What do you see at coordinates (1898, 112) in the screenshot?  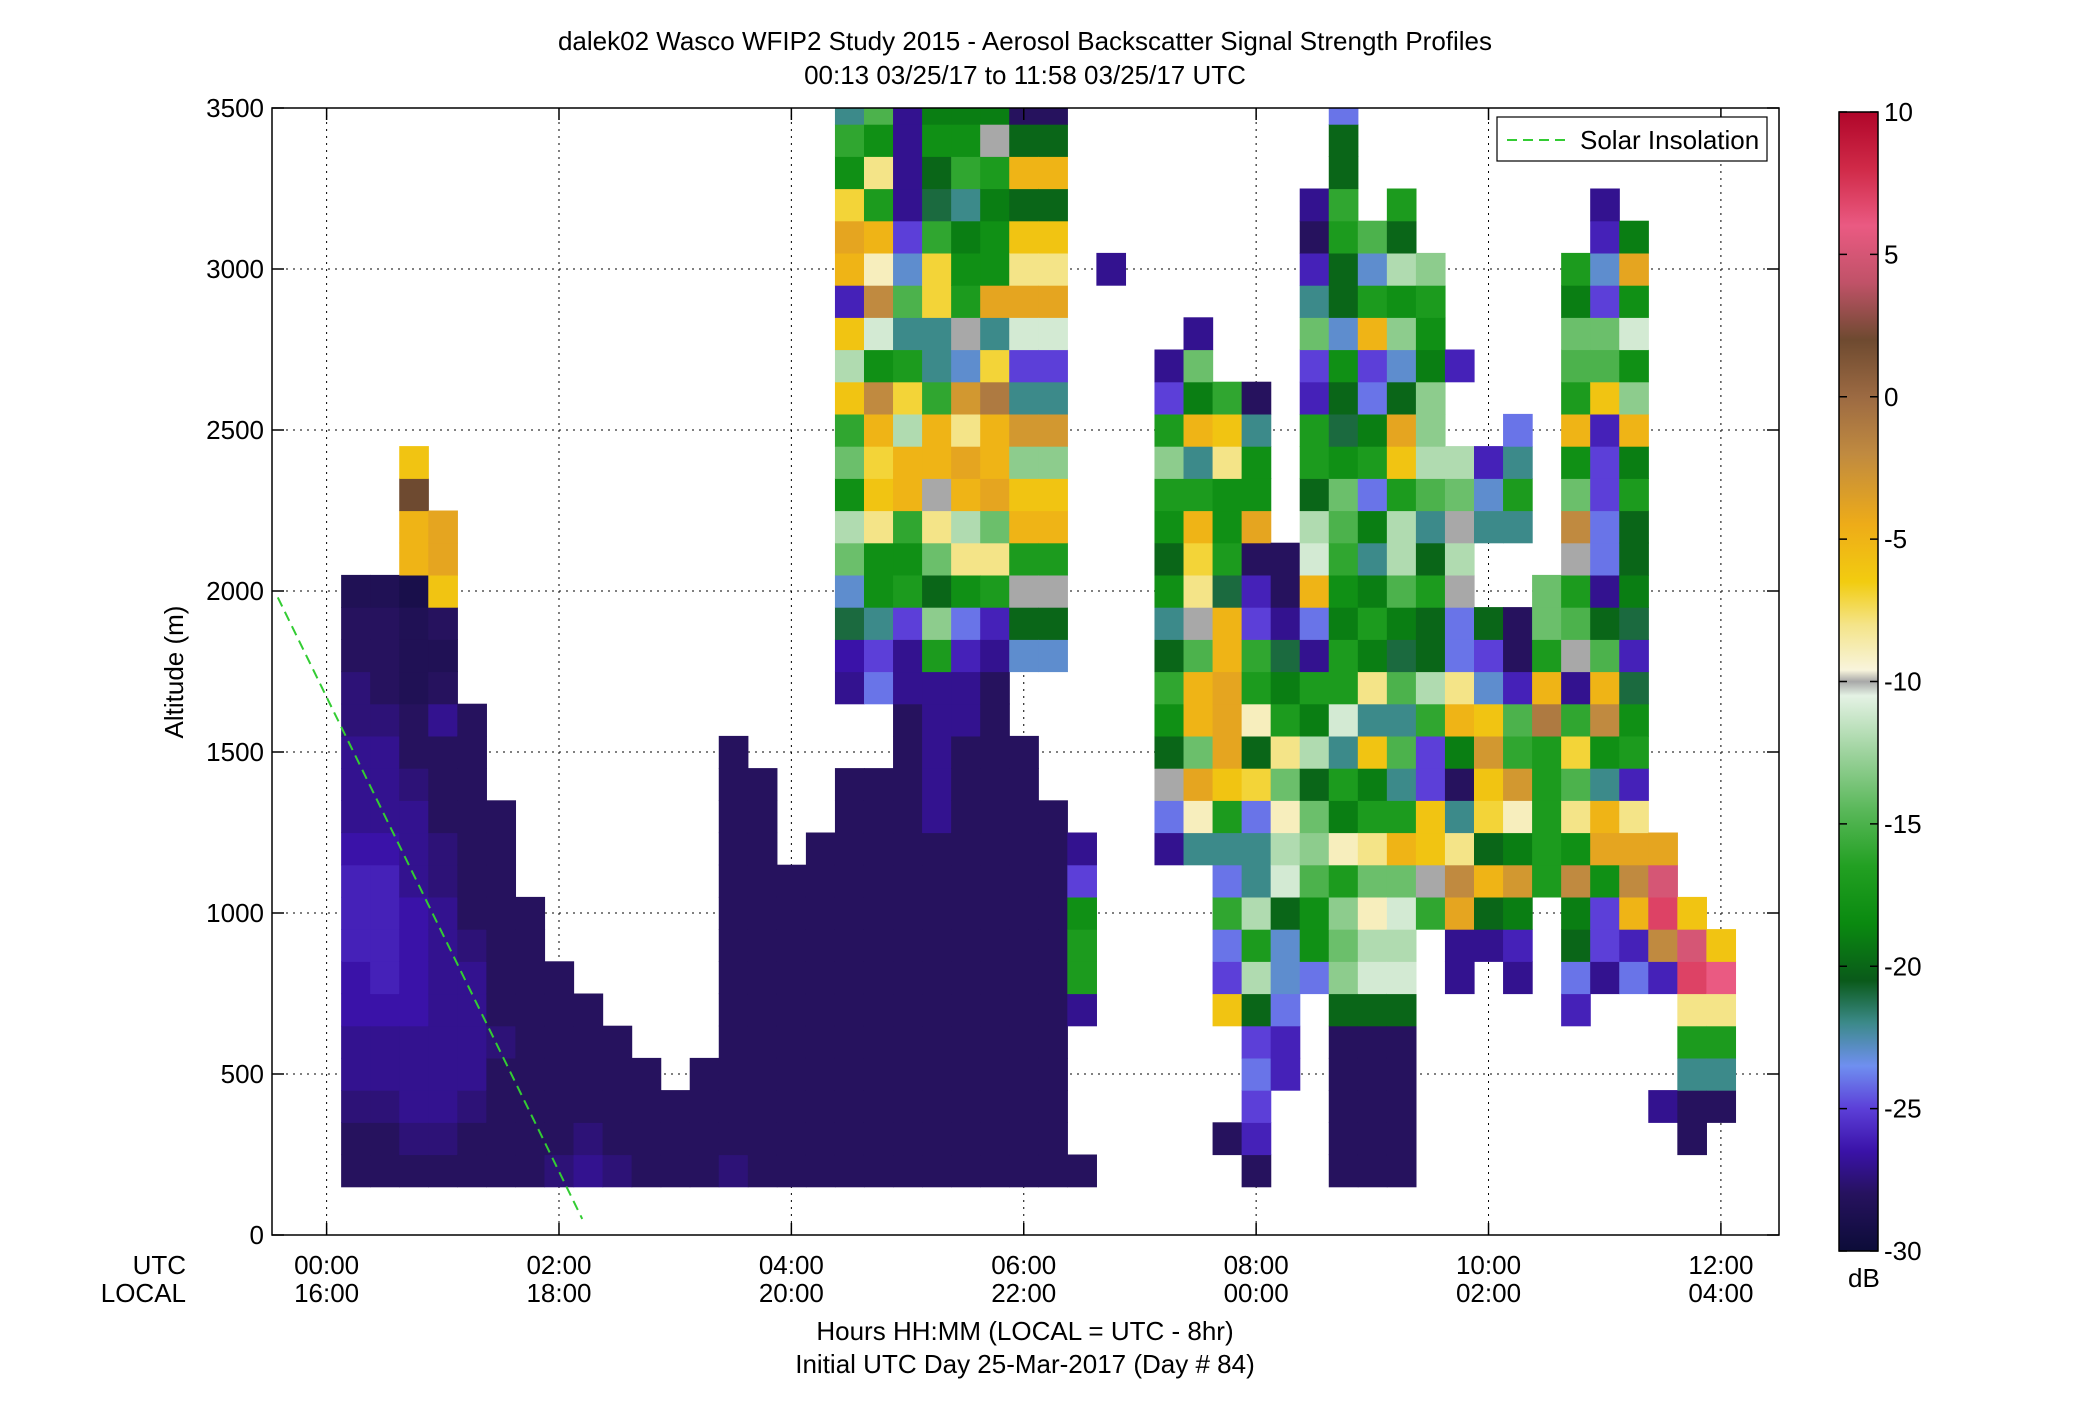 I see `colorbar-tick-label: 10` at bounding box center [1898, 112].